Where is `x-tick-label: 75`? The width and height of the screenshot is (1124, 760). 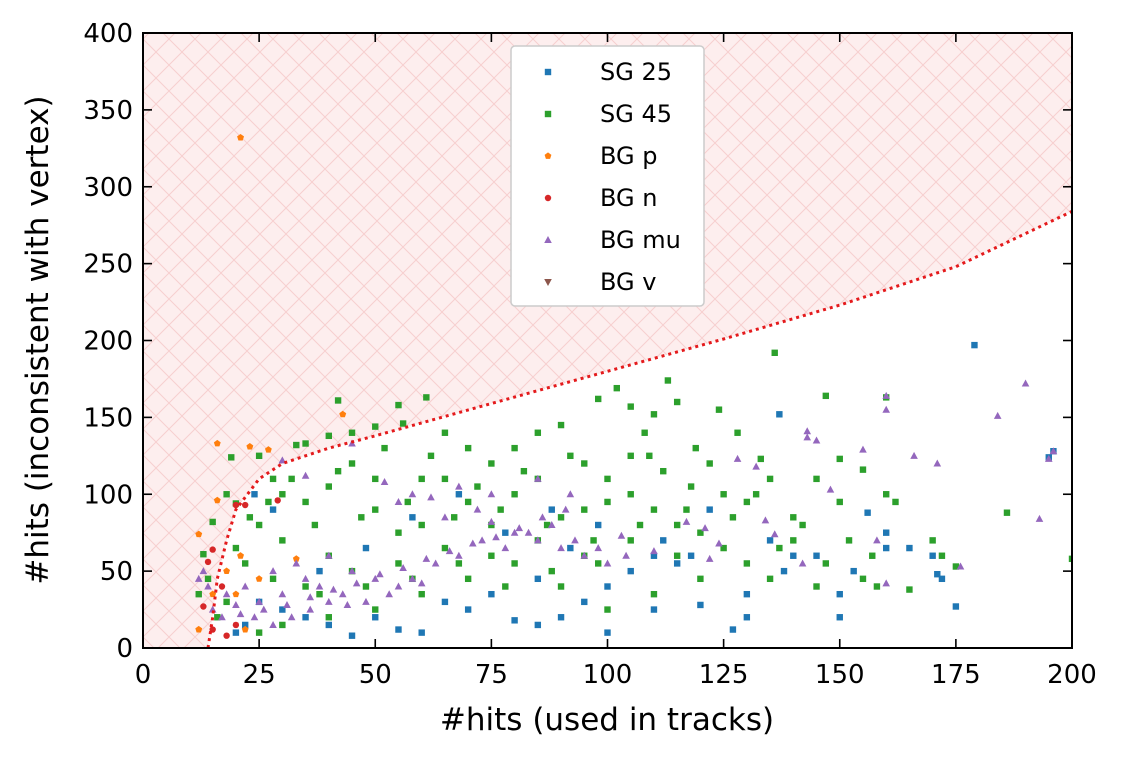 x-tick-label: 75 is located at coordinates (491, 675).